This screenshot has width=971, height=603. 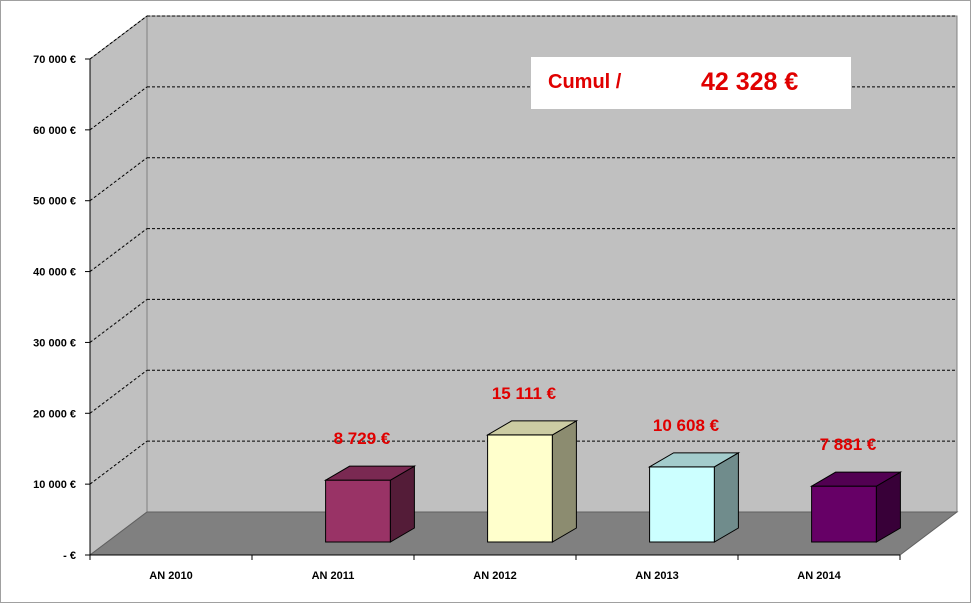 What do you see at coordinates (656, 576) in the screenshot?
I see `x-tick-label: AN 2013` at bounding box center [656, 576].